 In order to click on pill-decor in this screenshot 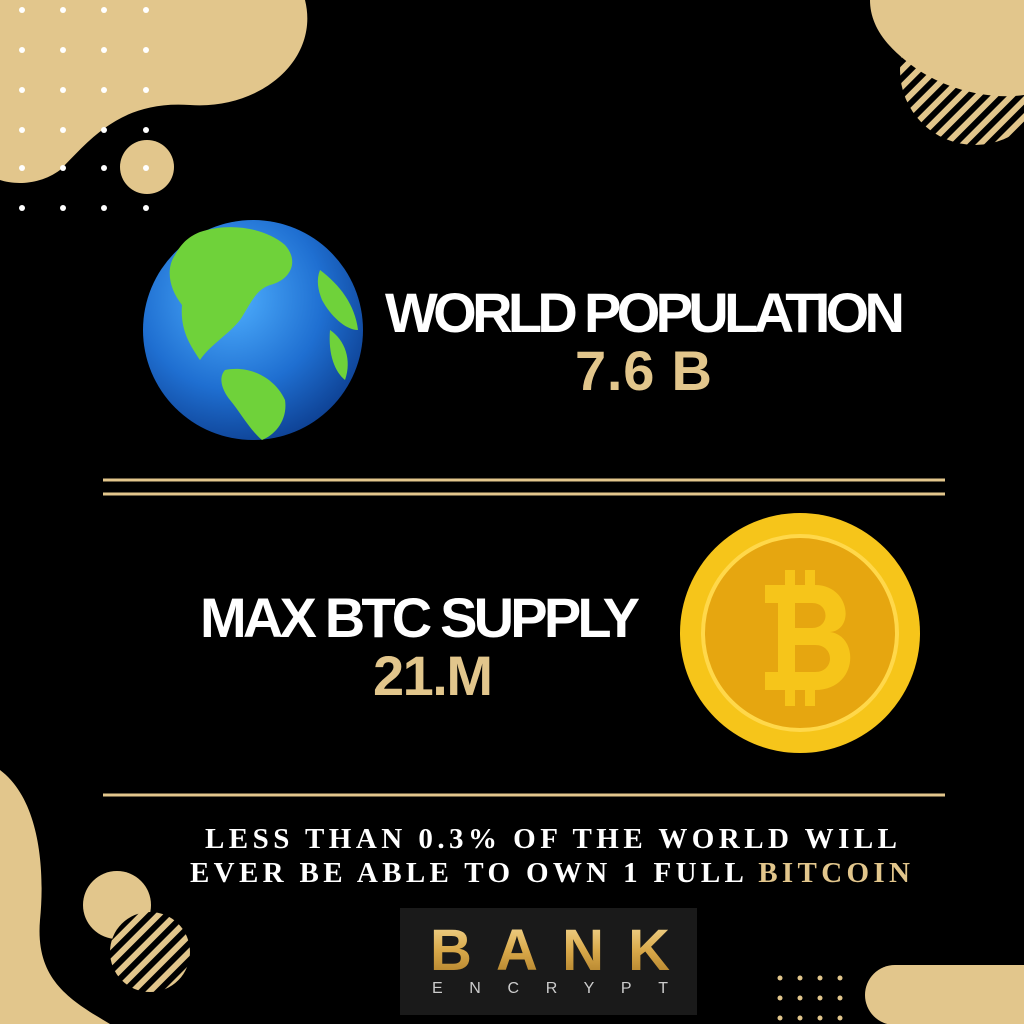, I will do `click(944, 994)`.